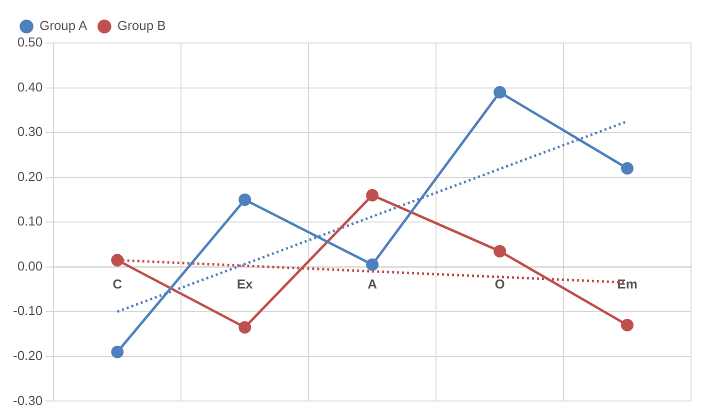  Describe the element at coordinates (30, 86) in the screenshot. I see `y-tick-label: 0.40` at that location.